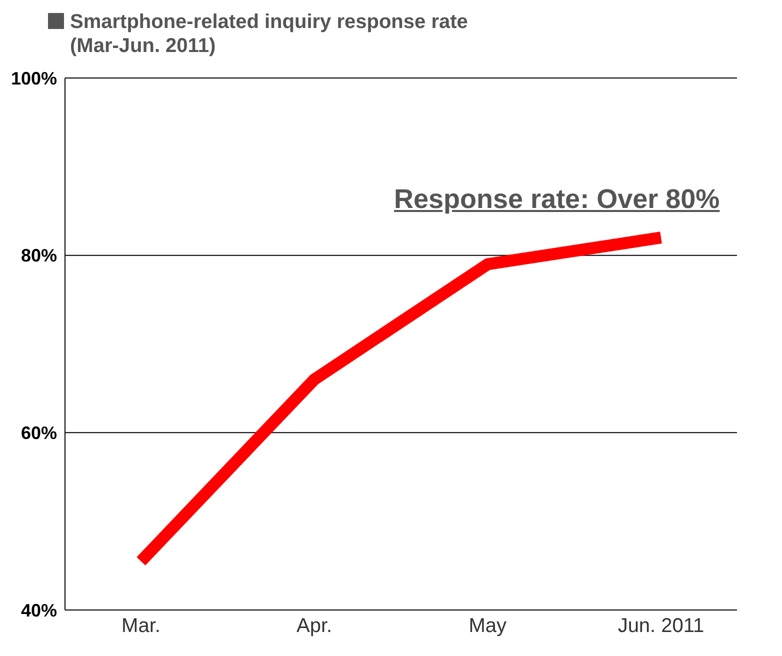 Image resolution: width=782 pixels, height=656 pixels. Describe the element at coordinates (33, 78) in the screenshot. I see `y-tick-label: 100%` at that location.